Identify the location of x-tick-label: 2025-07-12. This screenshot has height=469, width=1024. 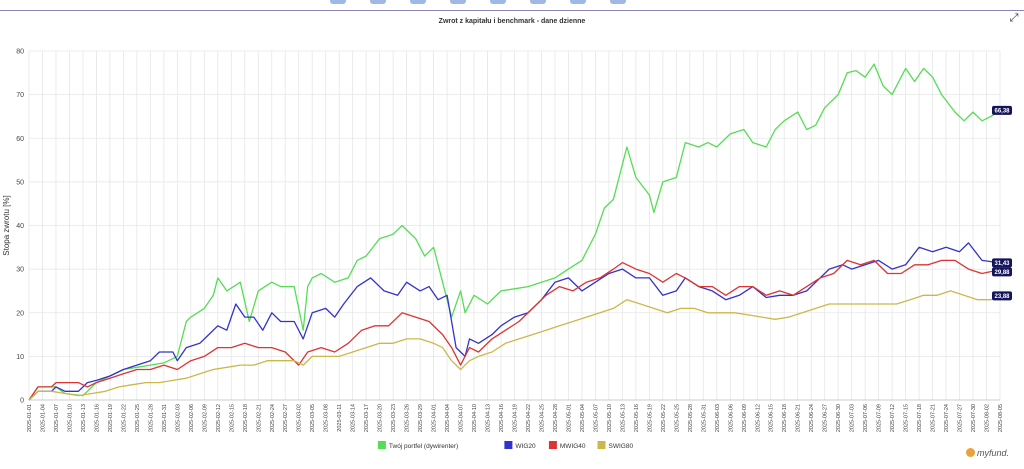
(893, 418).